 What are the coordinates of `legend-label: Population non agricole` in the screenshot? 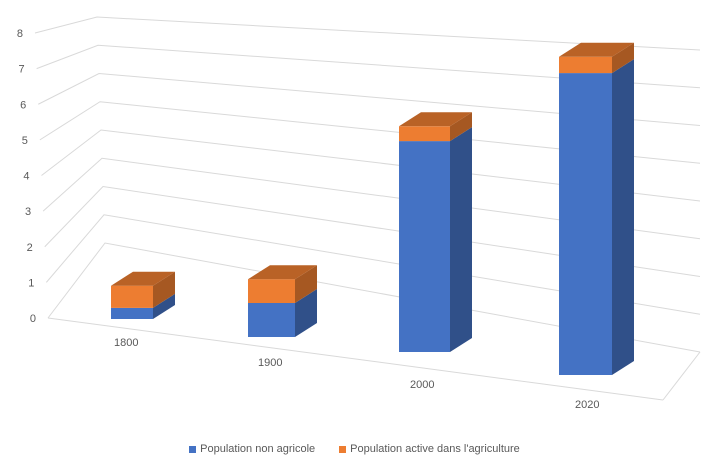 It's located at (258, 449).